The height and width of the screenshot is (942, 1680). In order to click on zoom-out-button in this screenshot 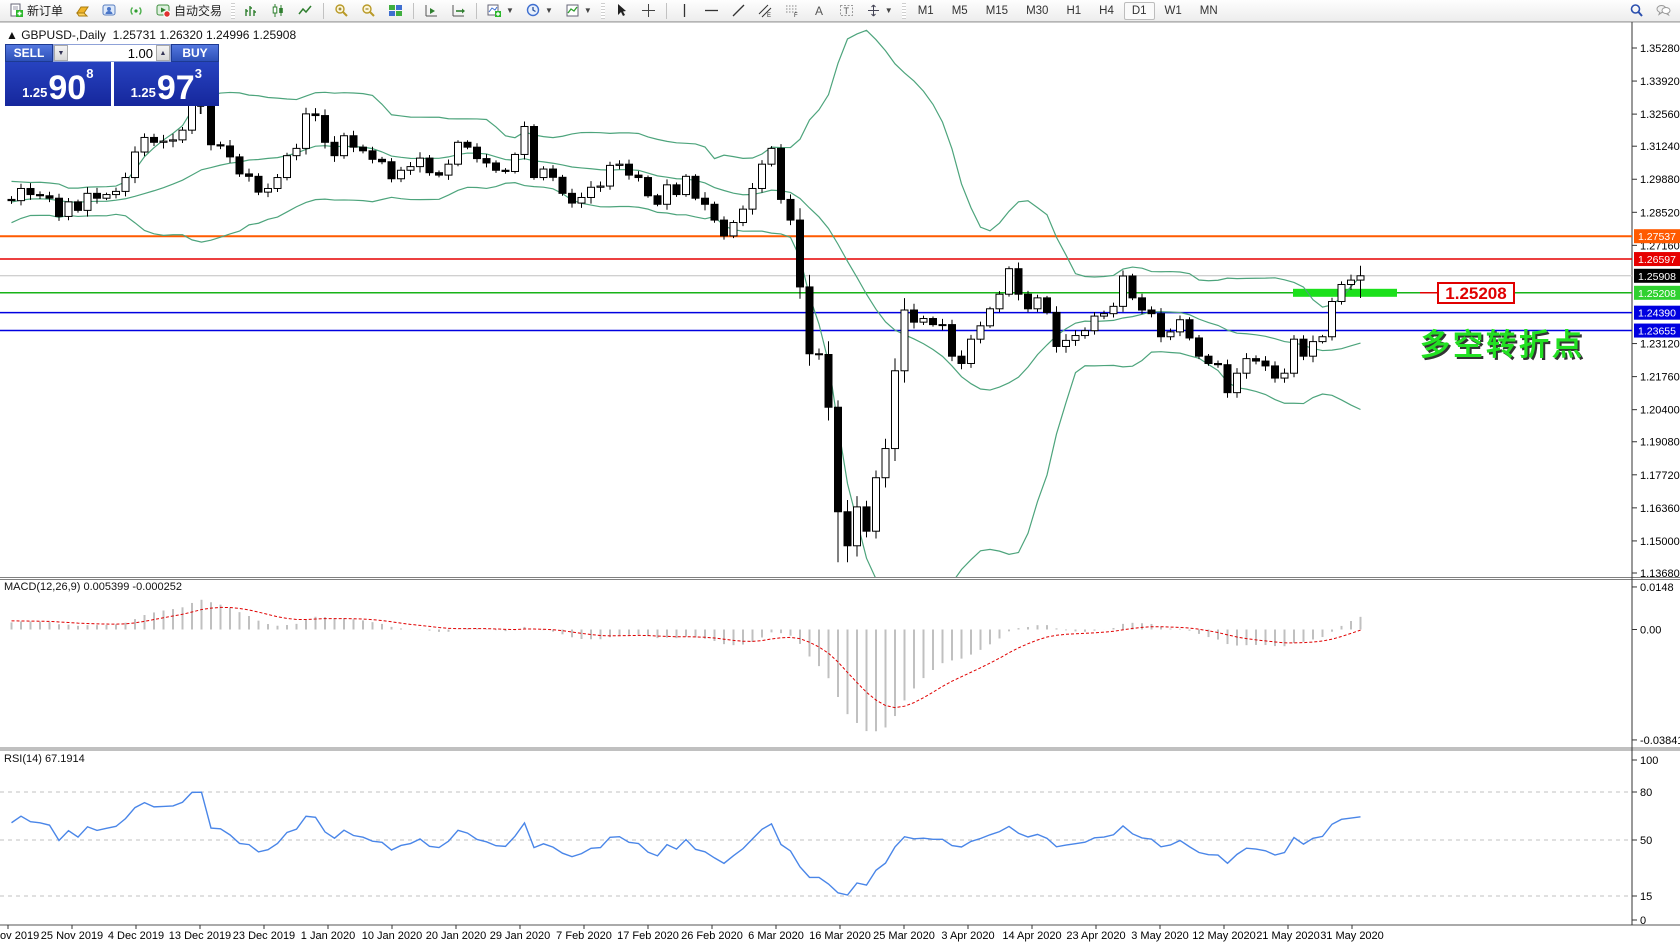, I will do `click(368, 11)`.